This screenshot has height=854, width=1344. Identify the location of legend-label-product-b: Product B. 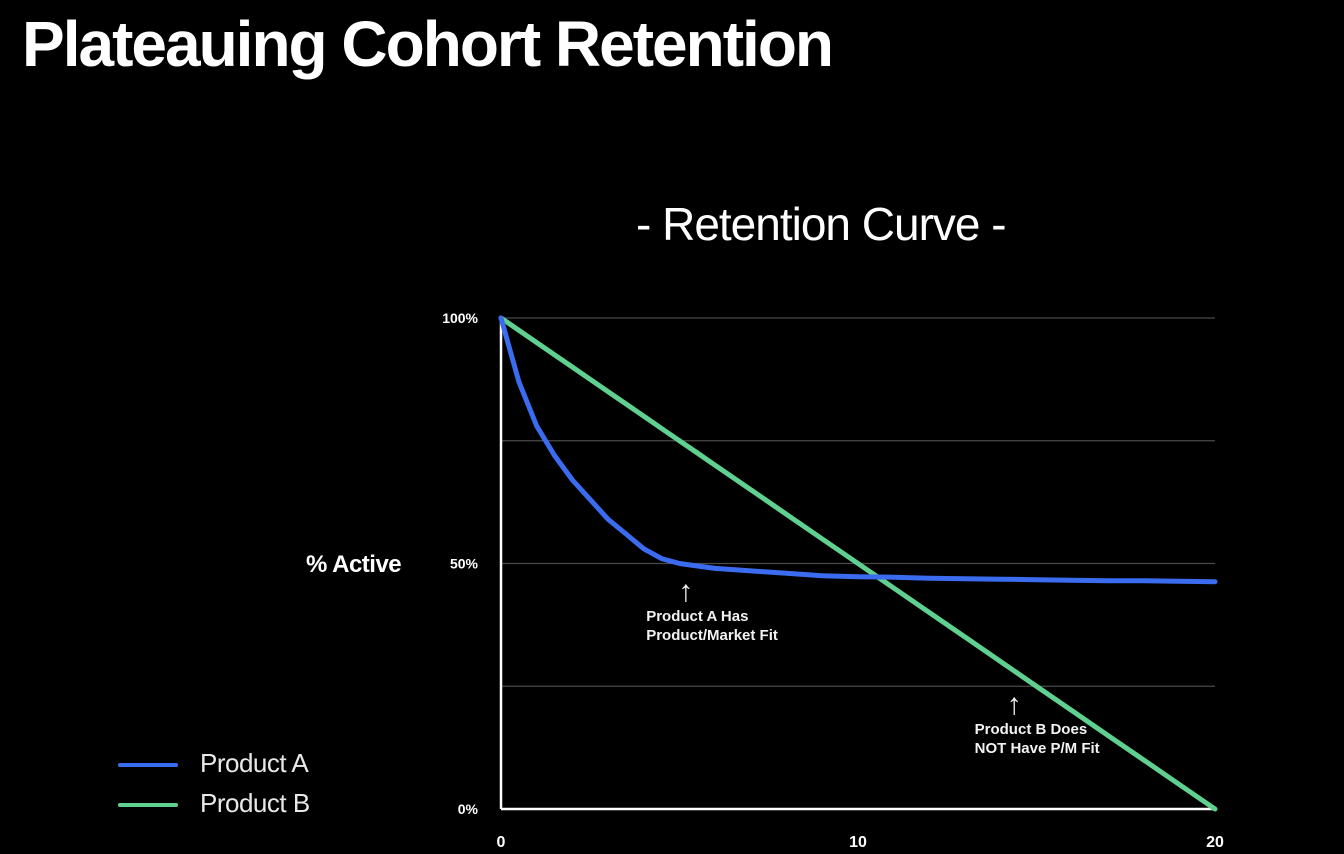
(255, 803).